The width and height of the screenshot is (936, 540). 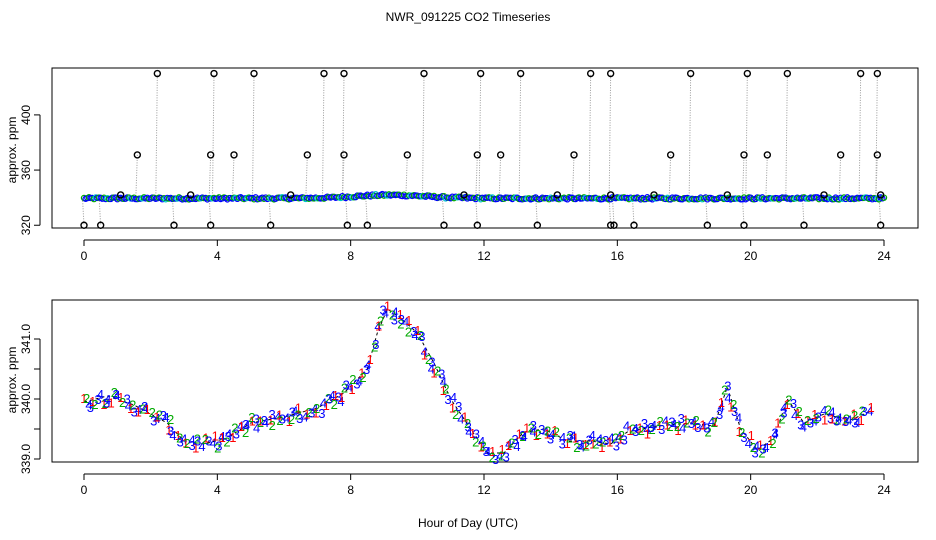 I want to click on x-tick-label: 12, so click(x=484, y=256).